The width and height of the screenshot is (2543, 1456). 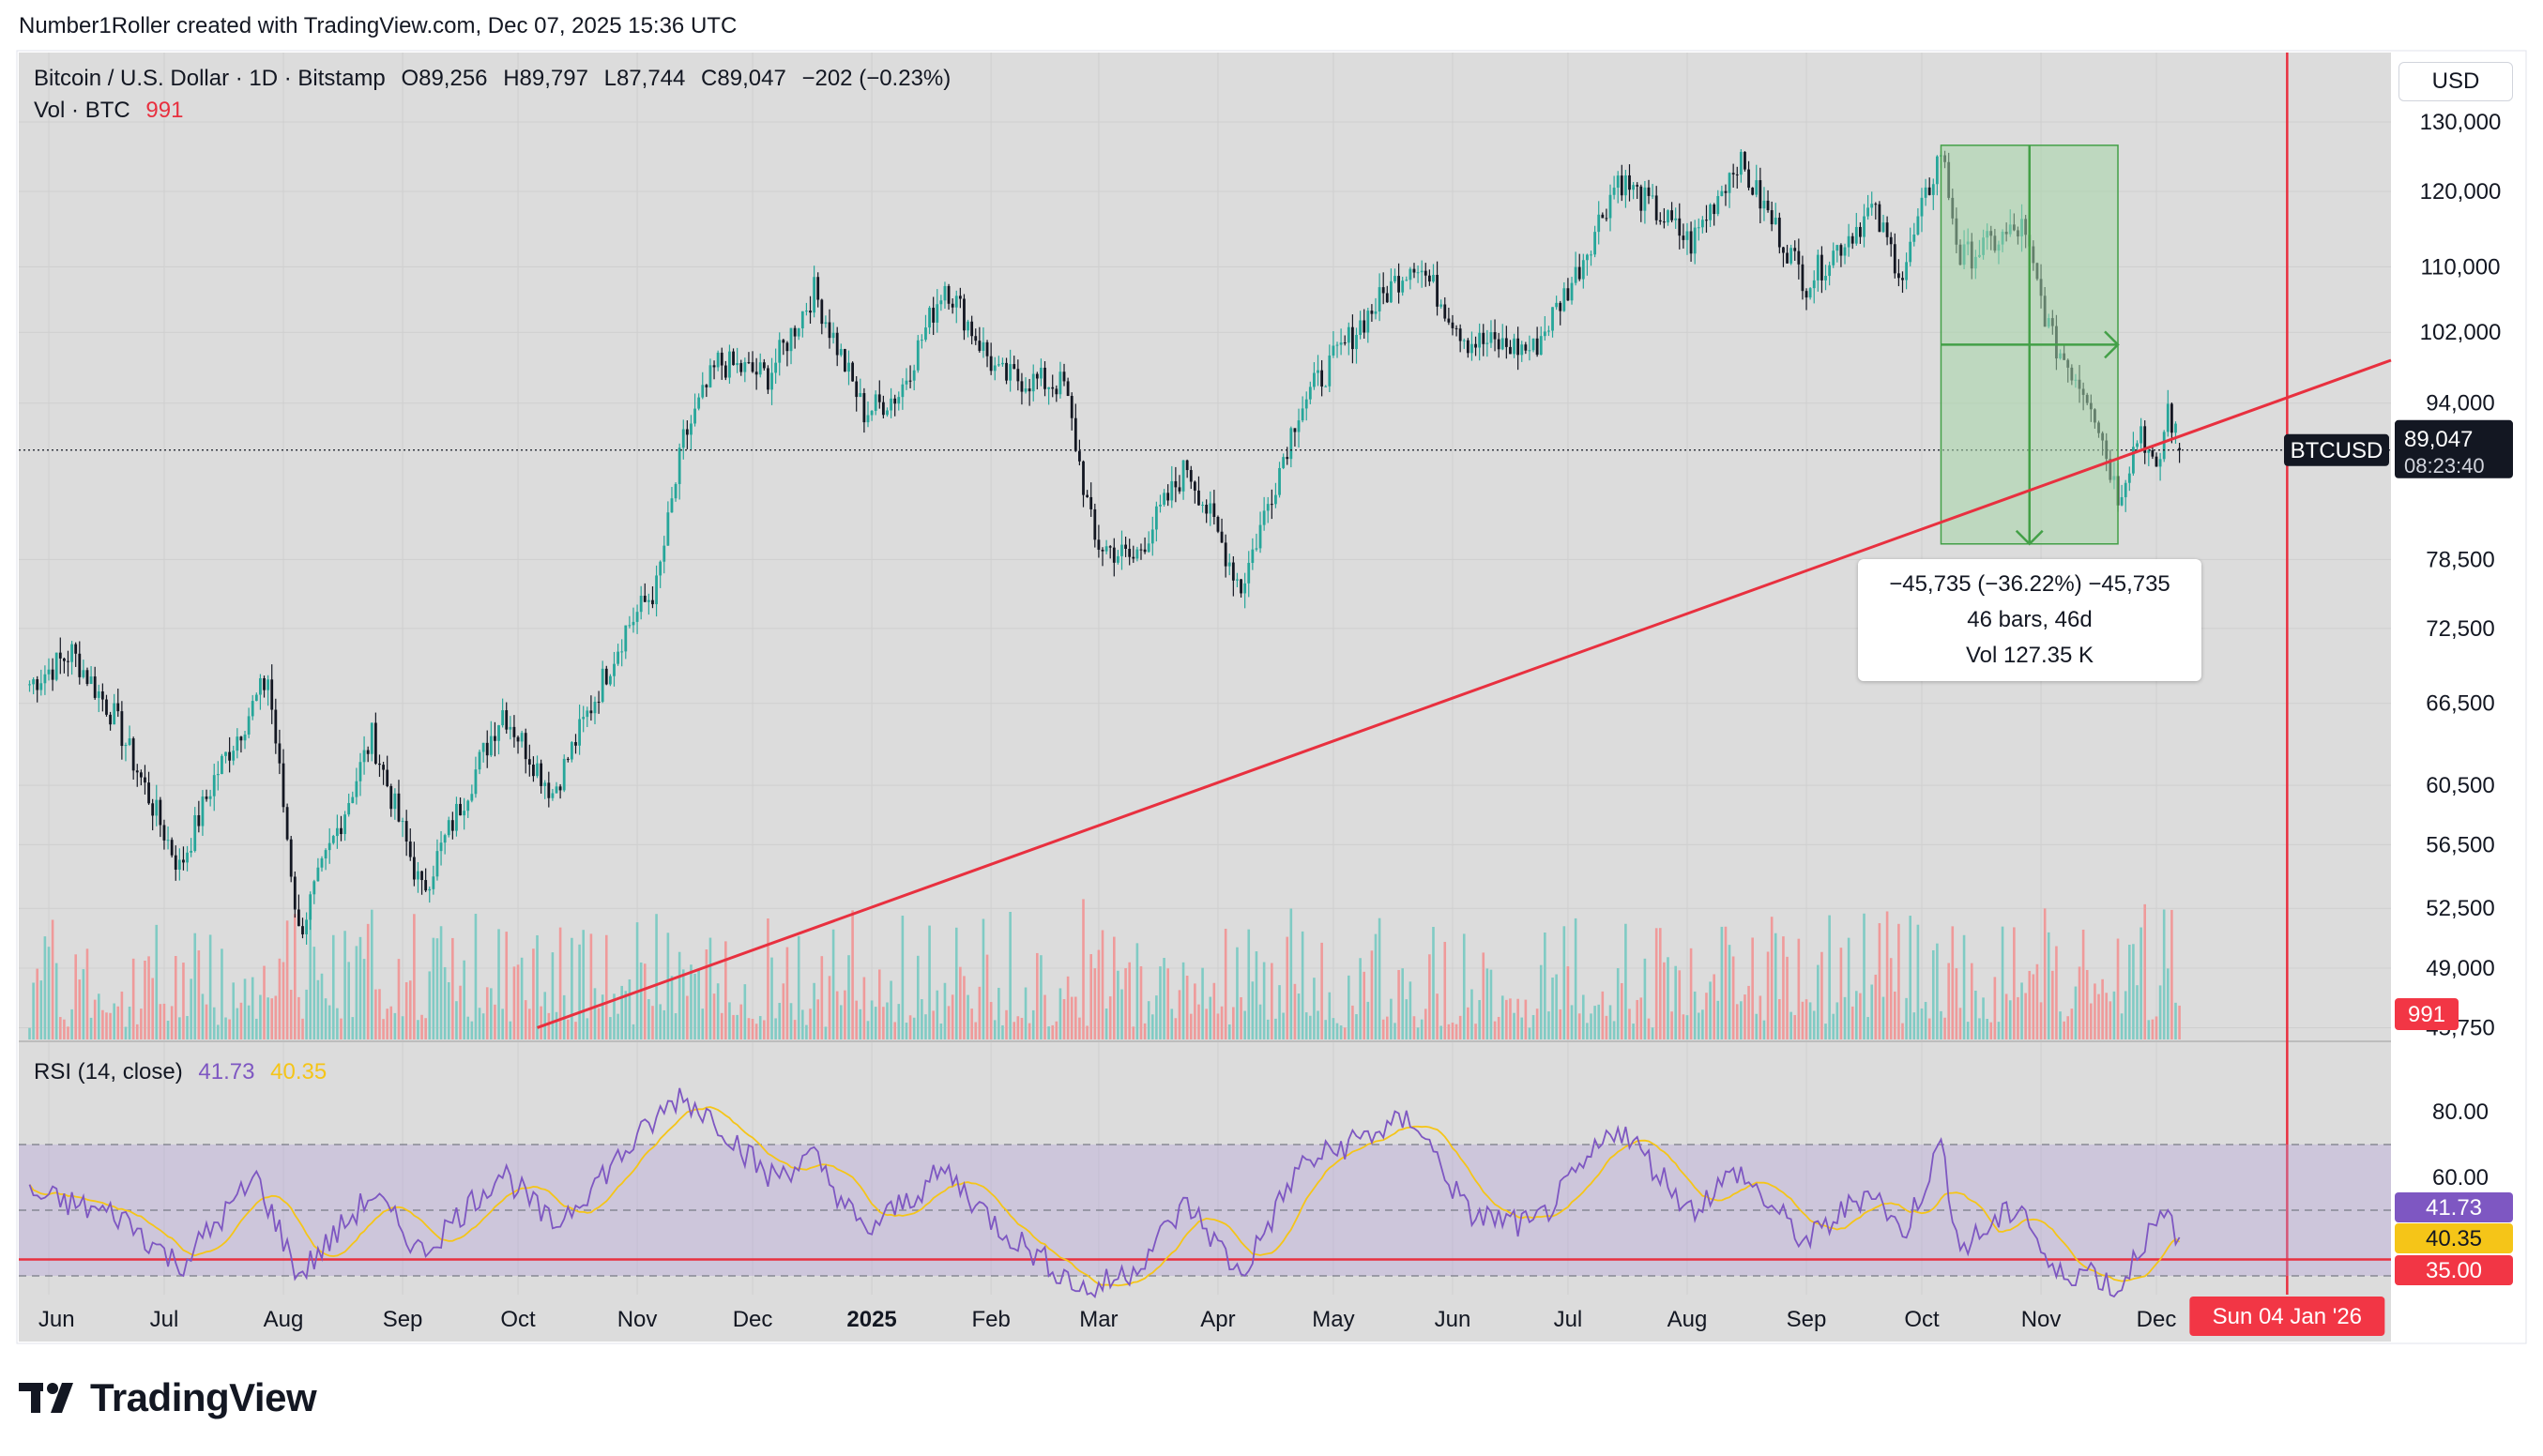 What do you see at coordinates (210, 78) in the screenshot?
I see `symbol-name: Bitcoin / U.S. Dollar · 1D · Bitstamp` at bounding box center [210, 78].